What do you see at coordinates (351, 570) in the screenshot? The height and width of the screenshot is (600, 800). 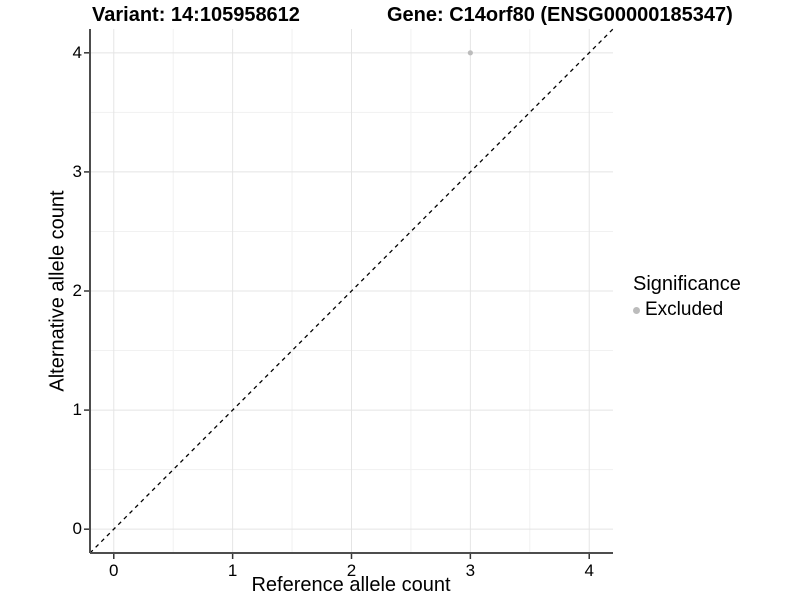 I see `x-tick-label: 2` at bounding box center [351, 570].